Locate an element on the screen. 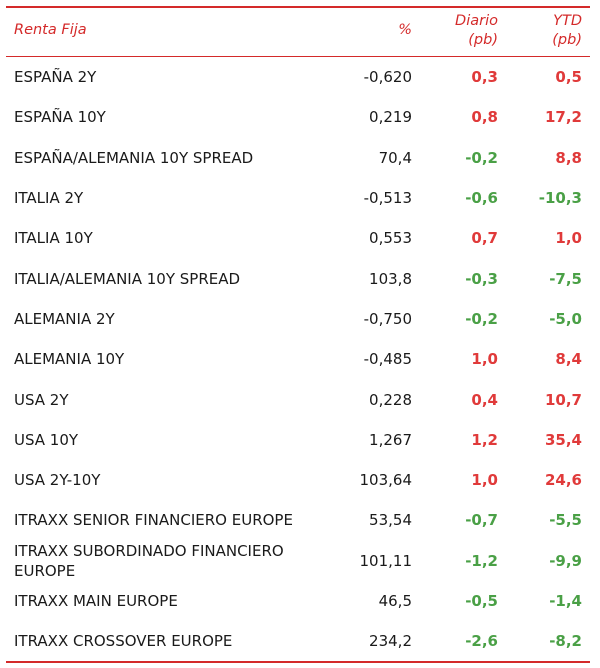 This screenshot has width=600, height=668. row-name: ESPAÑA/ALEMANIA 10Y SPREAD is located at coordinates (134, 157).